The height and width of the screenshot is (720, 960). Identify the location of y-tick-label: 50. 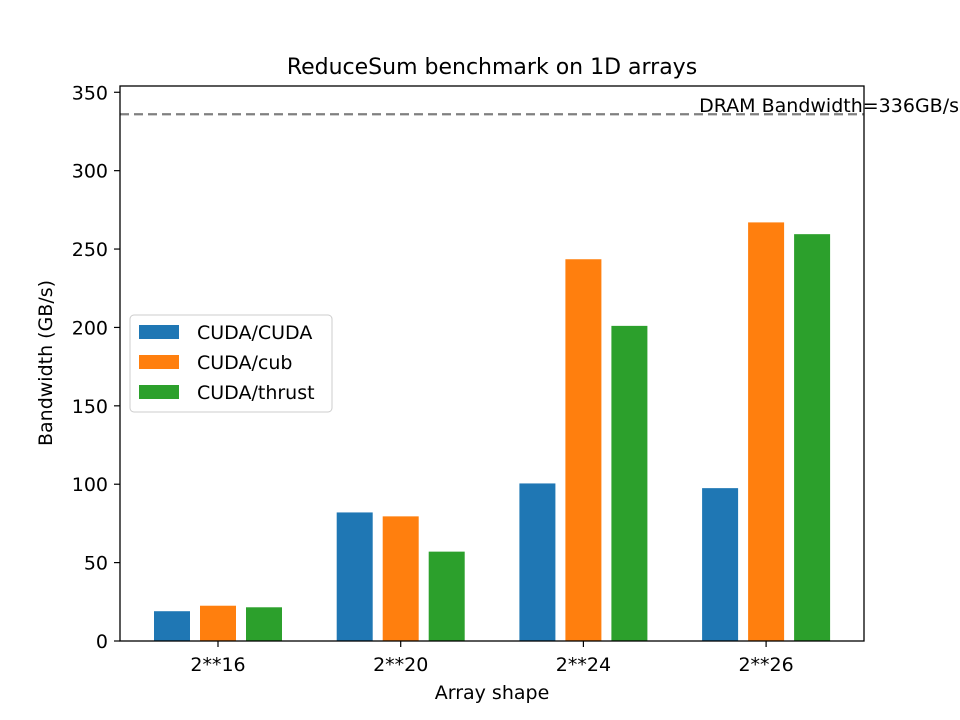
(96, 564).